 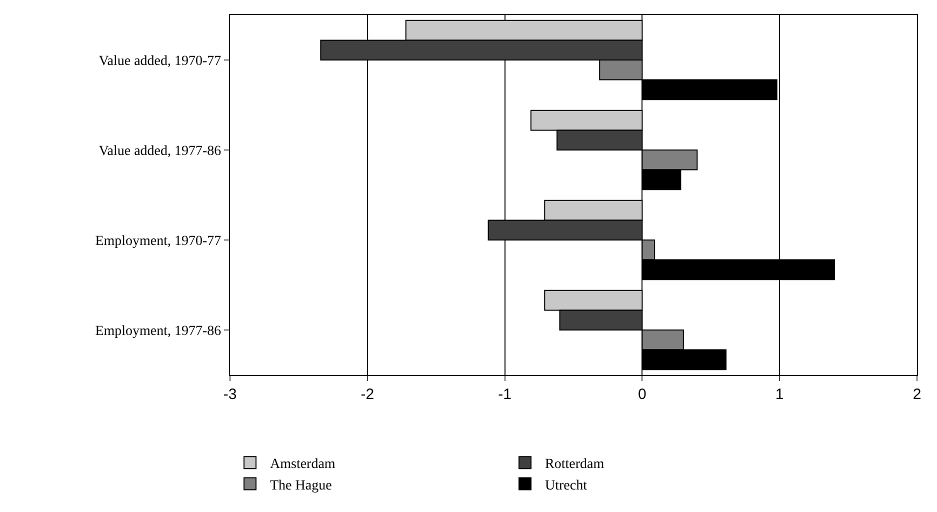 I want to click on y-tick-label: Employment, 1970-77, so click(x=158, y=241).